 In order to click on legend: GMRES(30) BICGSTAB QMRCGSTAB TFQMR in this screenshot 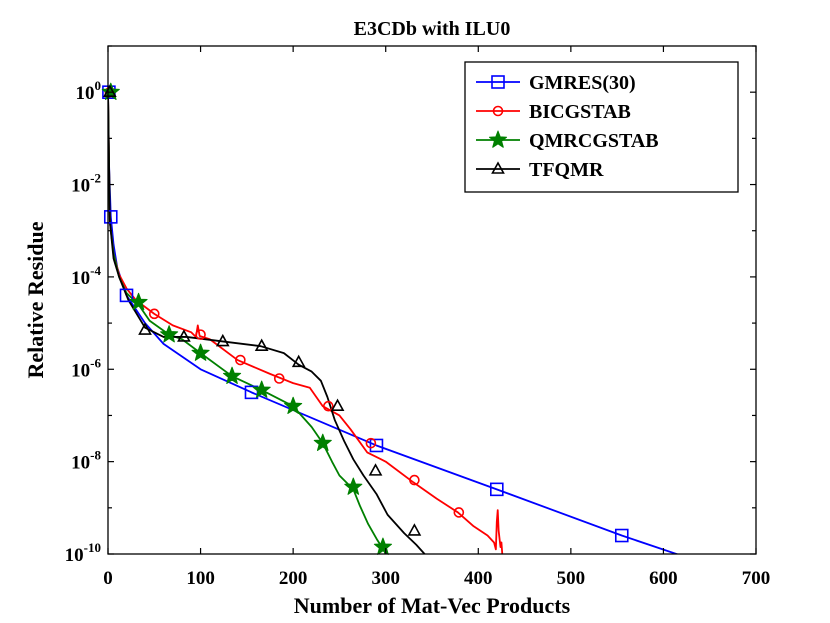, I will do `click(601, 127)`.